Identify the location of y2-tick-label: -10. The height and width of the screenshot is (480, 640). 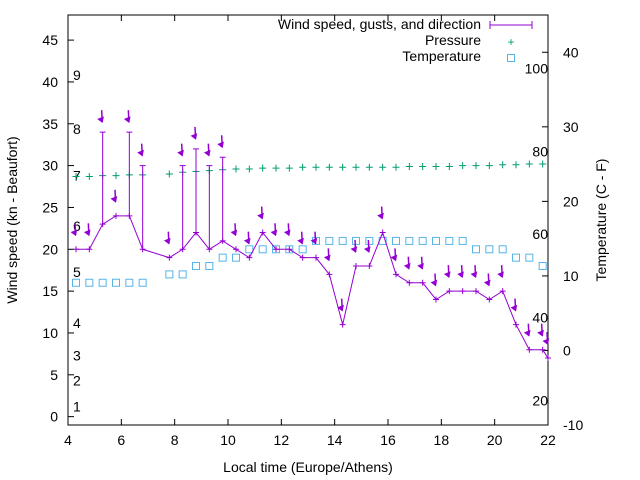
(573, 425).